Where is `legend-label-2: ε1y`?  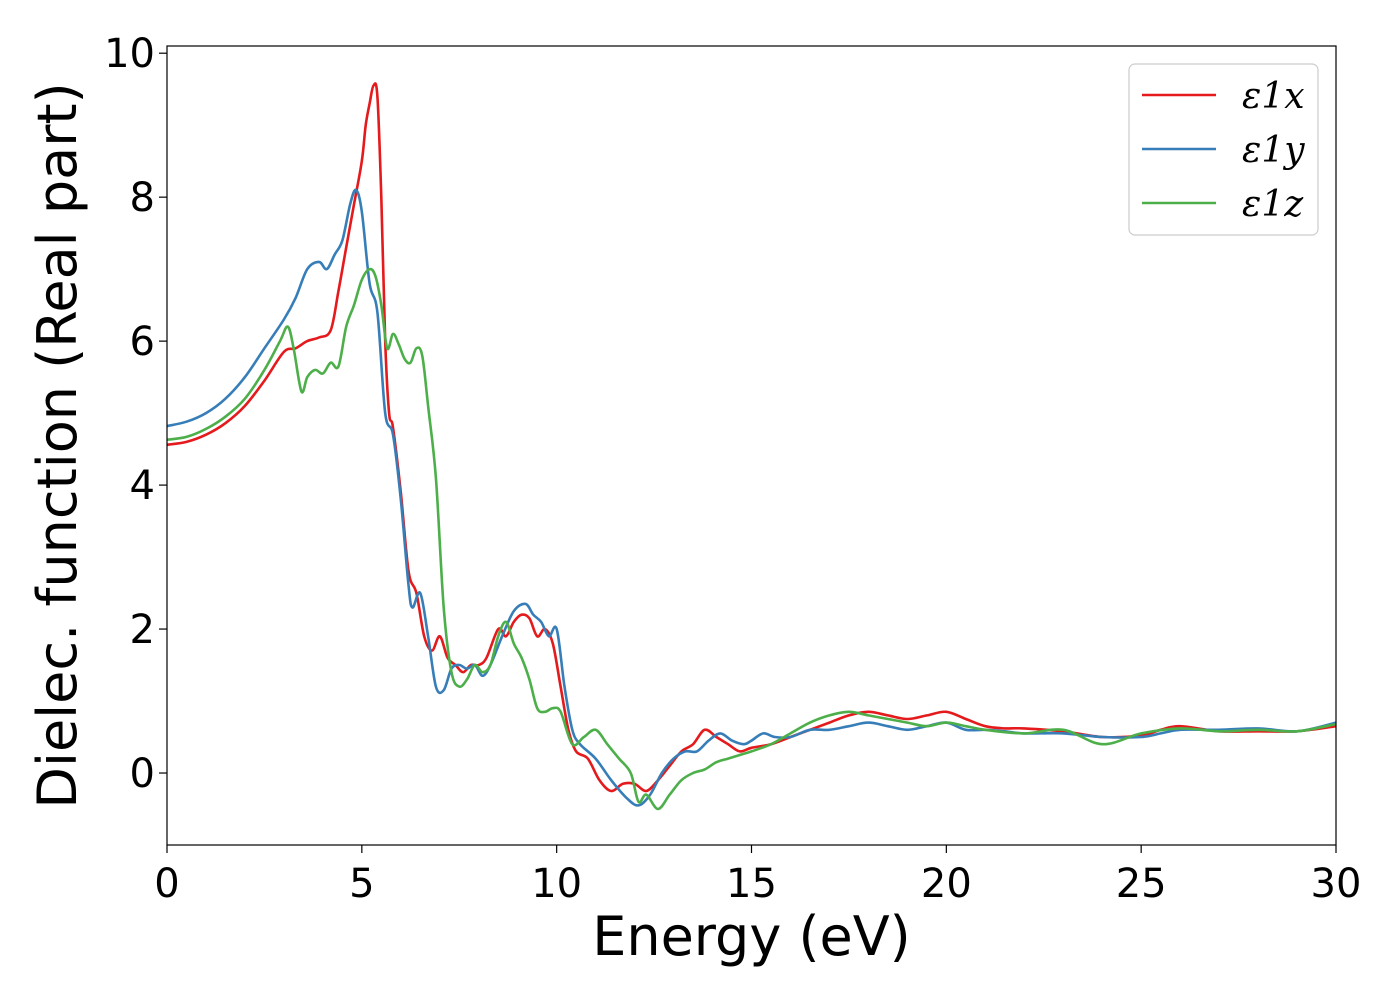 legend-label-2: ε1y is located at coordinates (1273, 150).